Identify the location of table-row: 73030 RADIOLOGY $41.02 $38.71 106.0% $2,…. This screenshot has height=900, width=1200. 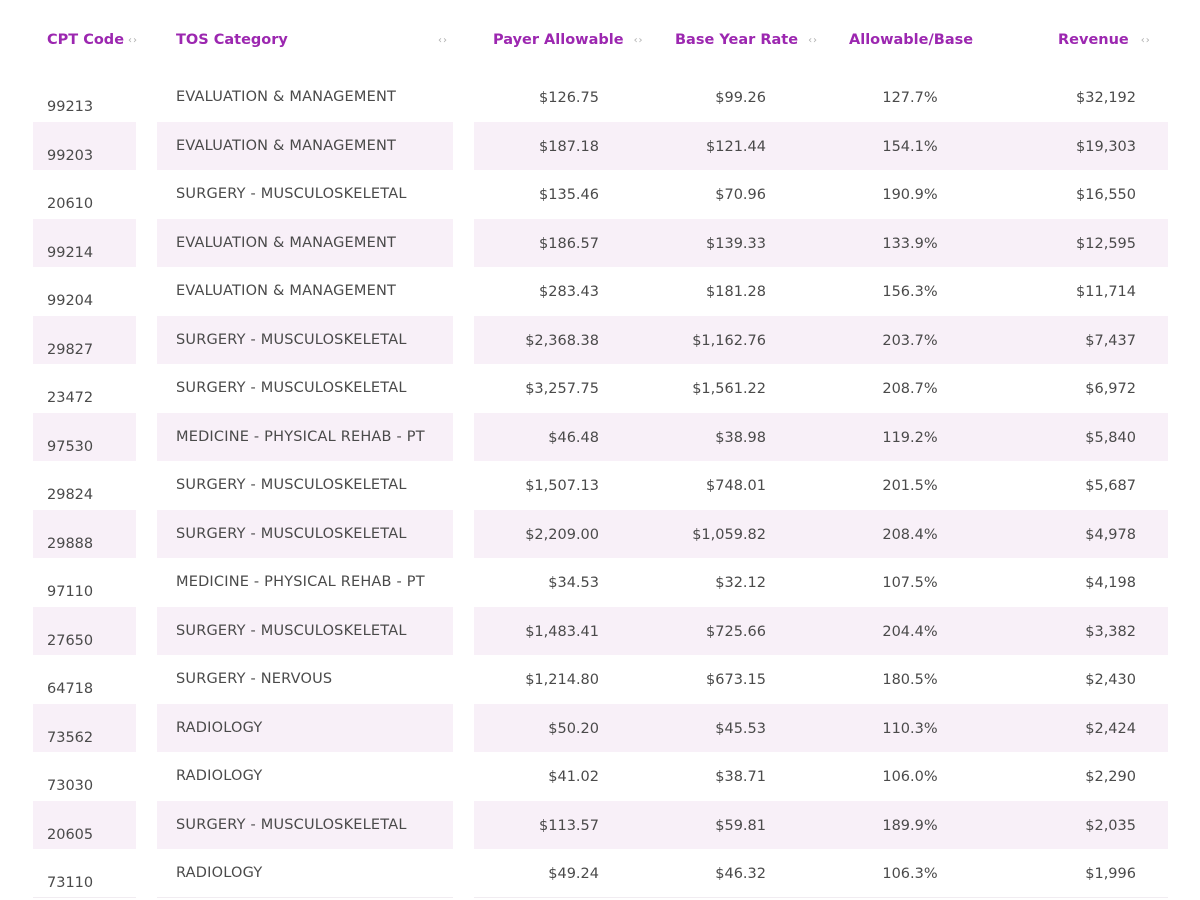
(600, 776).